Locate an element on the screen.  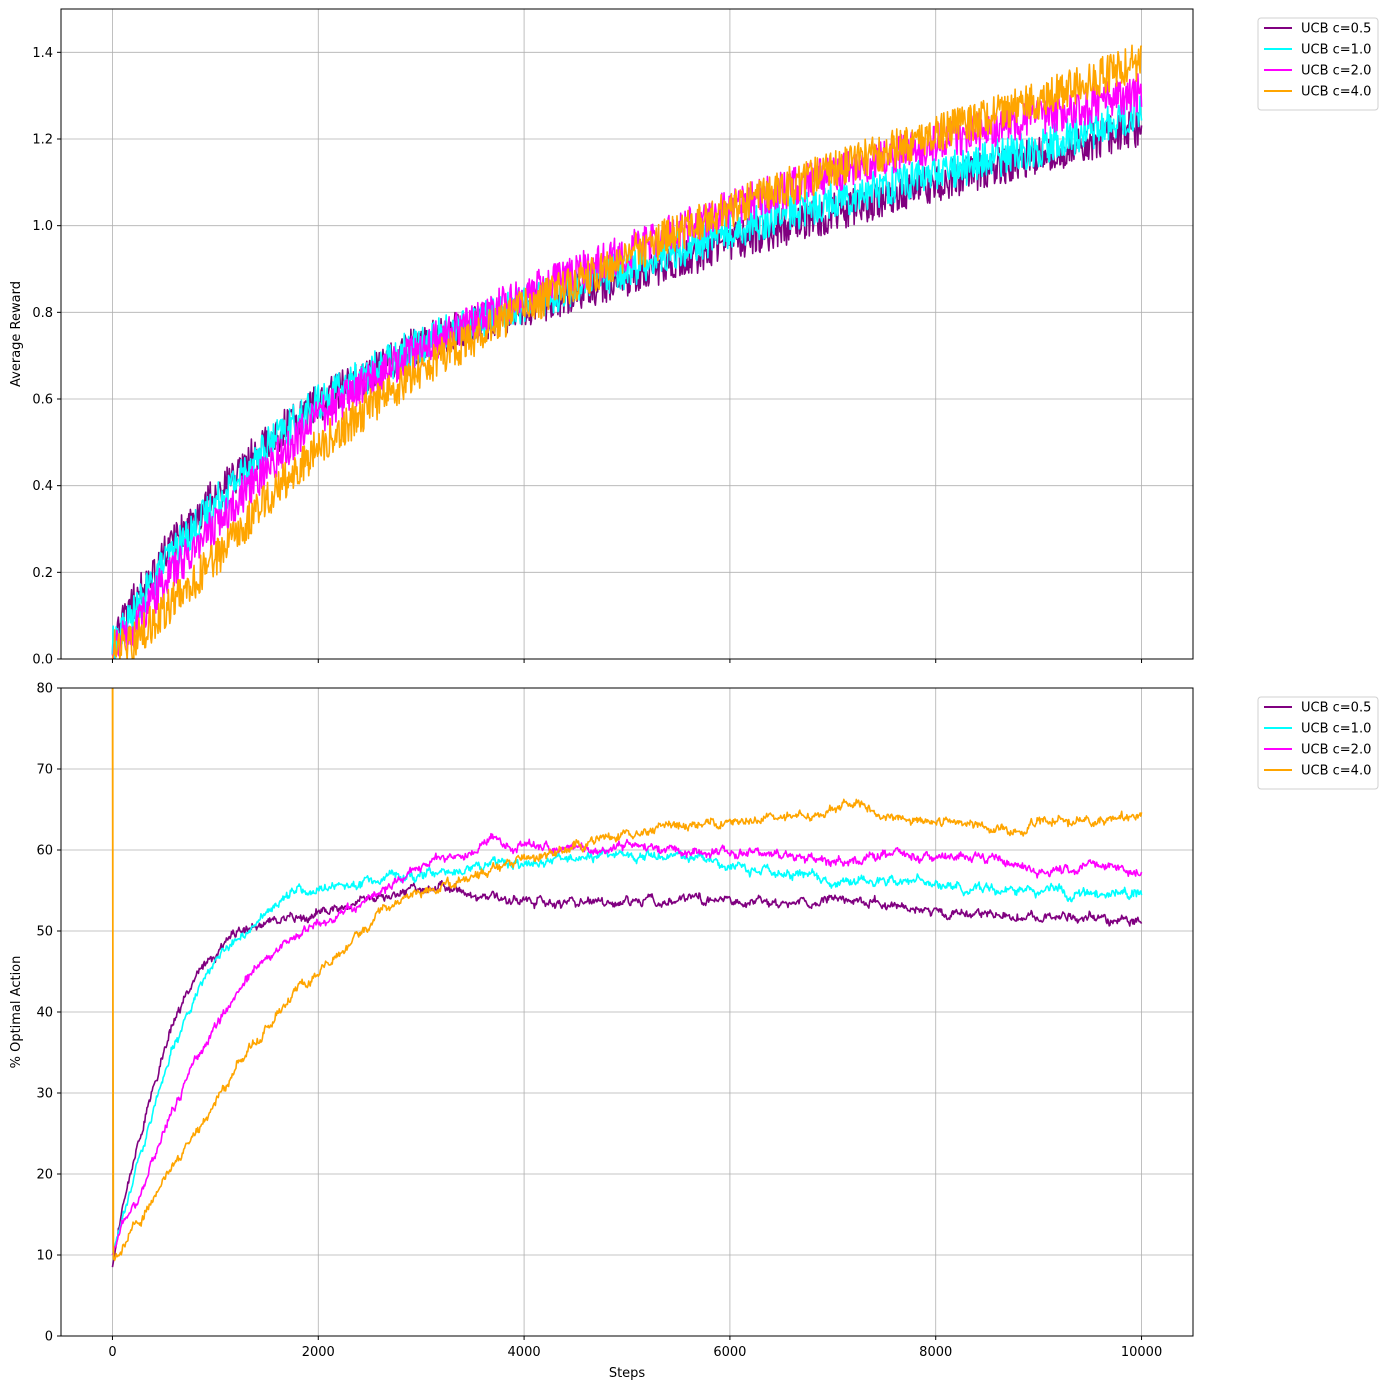
optimal-action-y-axis-label: % Optimal Action is located at coordinates (16, 1012).